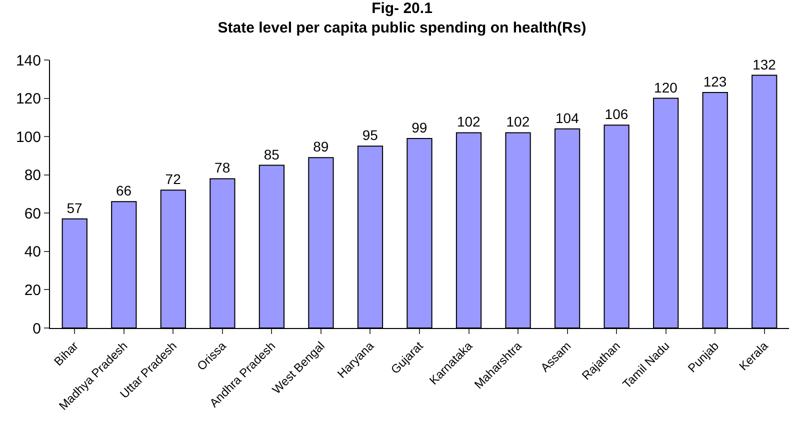 This screenshot has height=425, width=804. What do you see at coordinates (370, 135) in the screenshot?
I see `data-label: 95` at bounding box center [370, 135].